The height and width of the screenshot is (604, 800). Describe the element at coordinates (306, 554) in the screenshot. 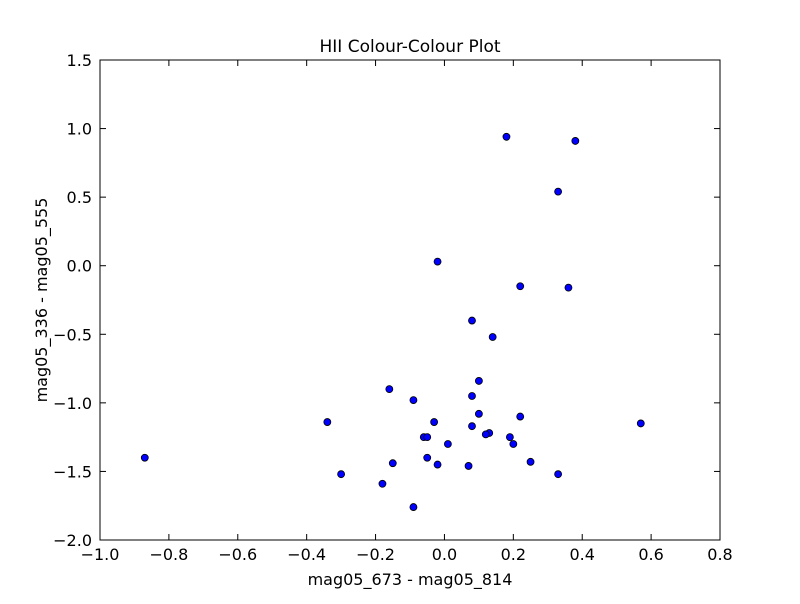

I see `x-tick-label: −0.4` at that location.